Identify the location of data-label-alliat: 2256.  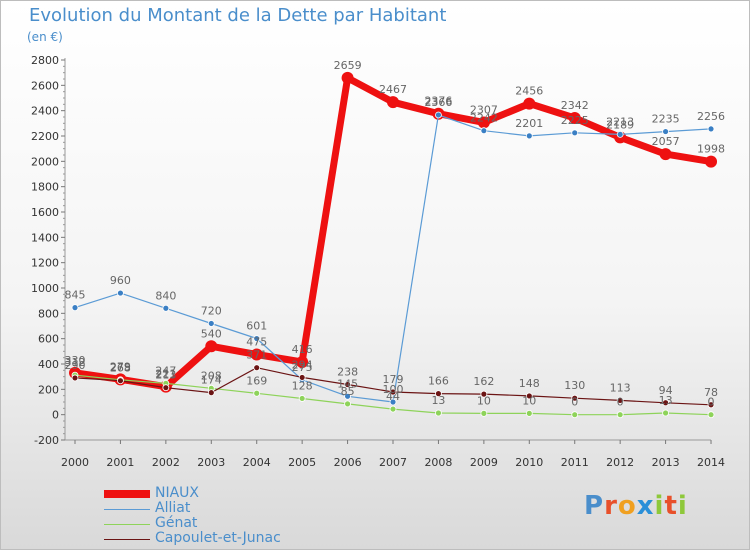
(711, 116).